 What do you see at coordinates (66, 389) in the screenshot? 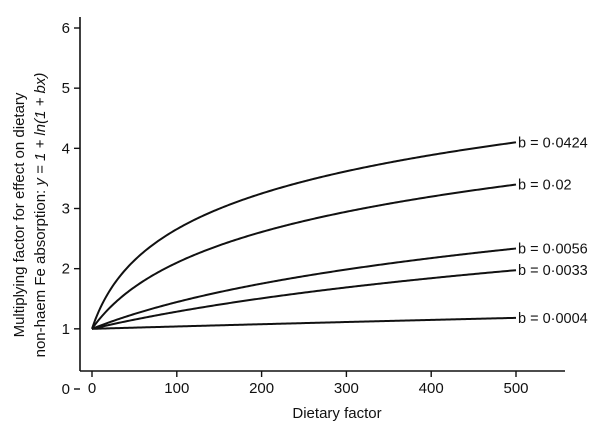
I see `y-tick-label: 0` at bounding box center [66, 389].